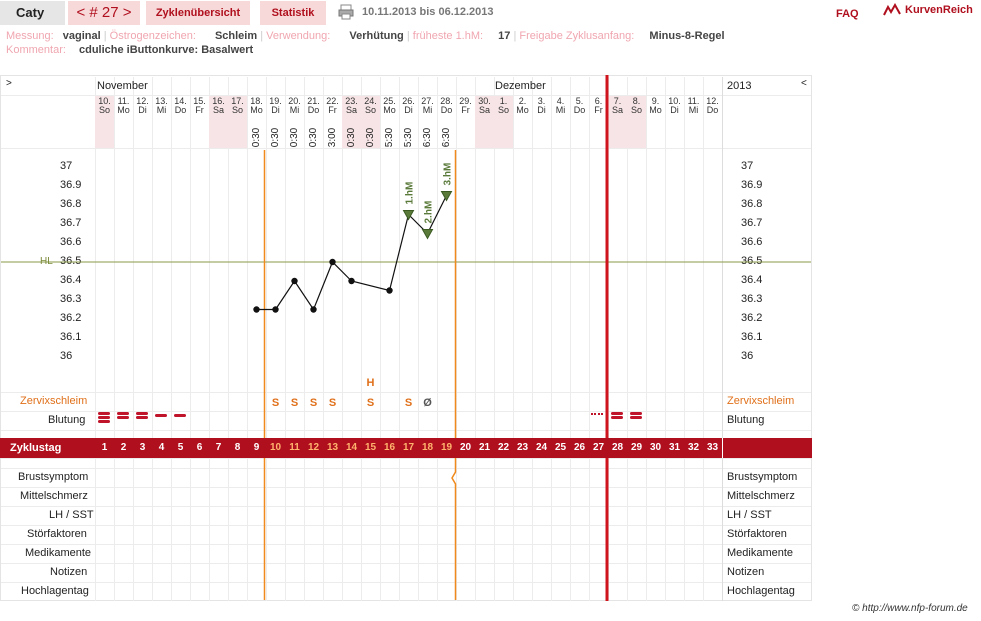 This screenshot has height=621, width=981. What do you see at coordinates (446, 447) in the screenshot?
I see `cycle-day-number: 19` at bounding box center [446, 447].